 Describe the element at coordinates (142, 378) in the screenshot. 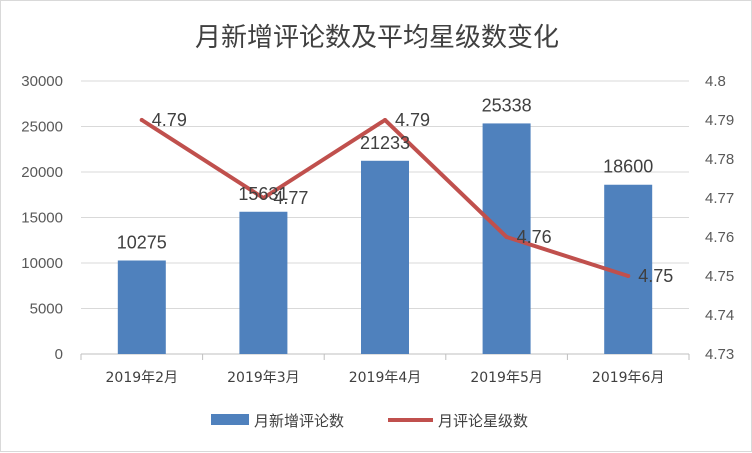

I see `category-label: 2019年2月` at that location.